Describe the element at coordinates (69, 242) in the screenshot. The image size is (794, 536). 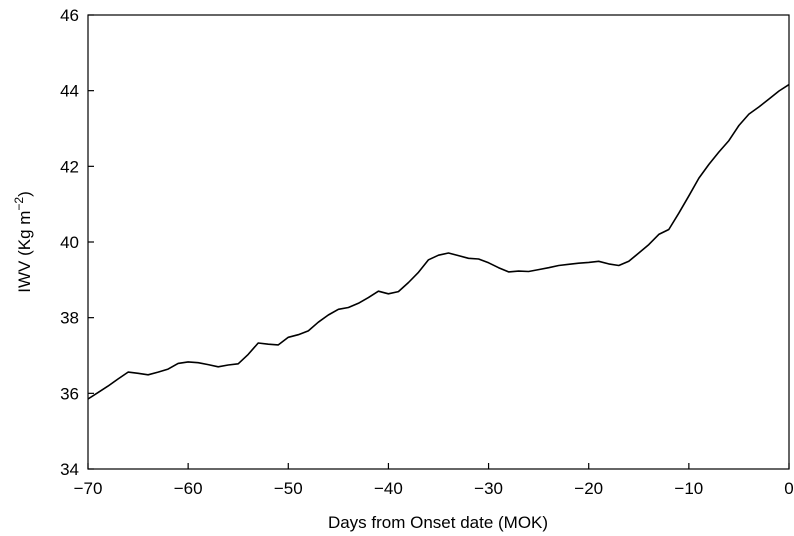
I see `y-tick-label: 40` at that location.